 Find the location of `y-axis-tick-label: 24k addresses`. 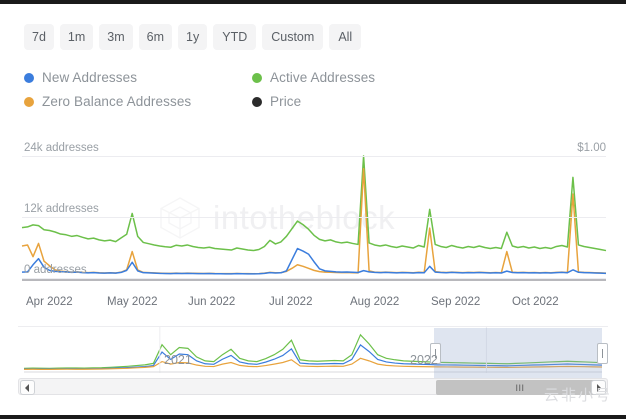

y-axis-tick-label: 24k addresses is located at coordinates (61, 148).